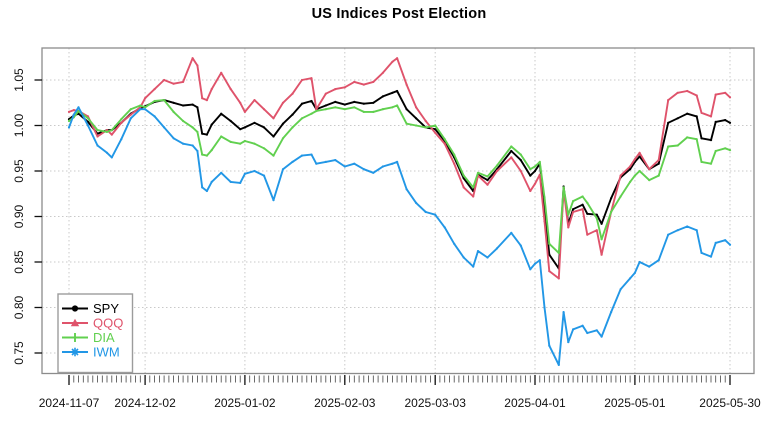 The width and height of the screenshot is (764, 421). I want to click on y-tick-label: 1.00, so click(19, 125).